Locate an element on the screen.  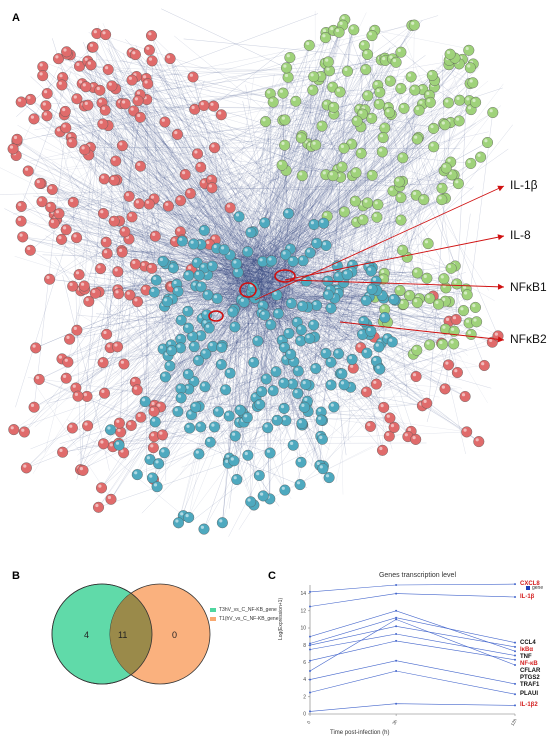
panel-b-label: B is located at coordinates (16, 576).